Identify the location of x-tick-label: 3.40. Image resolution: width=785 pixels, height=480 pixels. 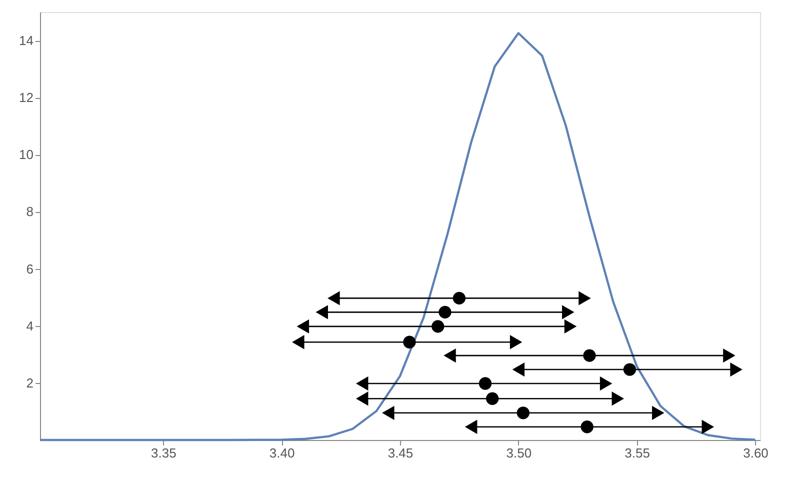
(282, 453).